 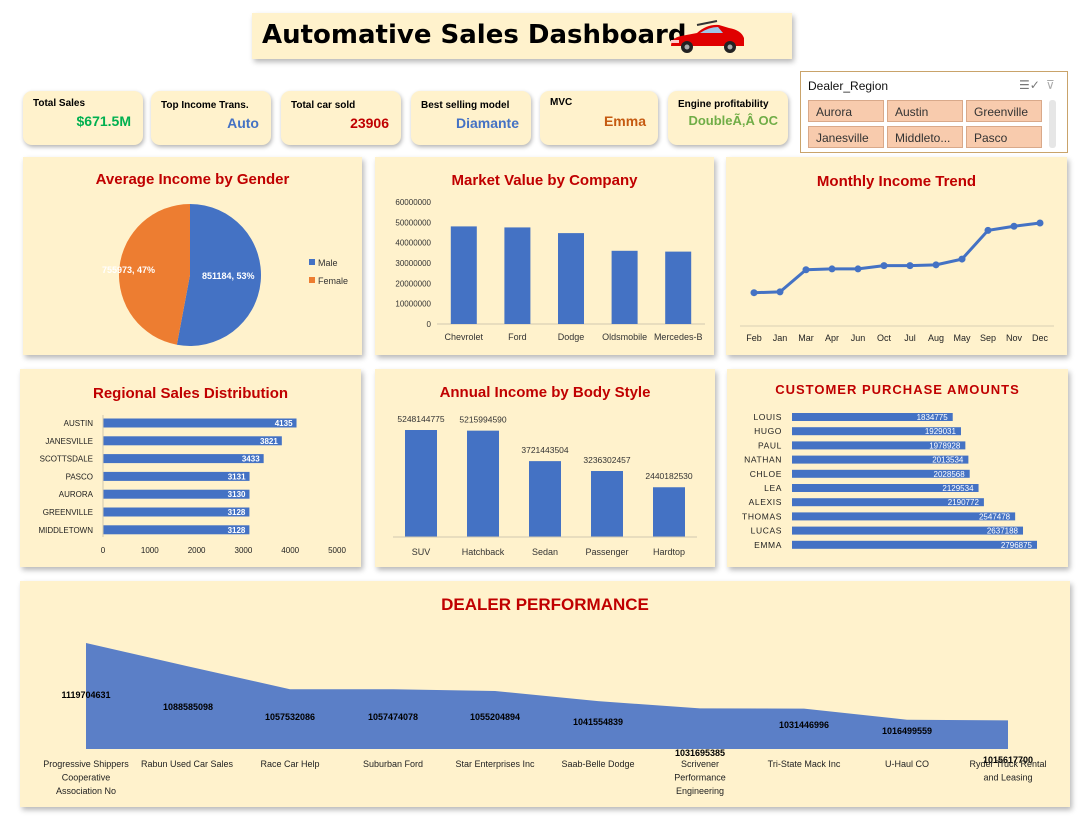 I want to click on data-label: 2028568, so click(x=950, y=474).